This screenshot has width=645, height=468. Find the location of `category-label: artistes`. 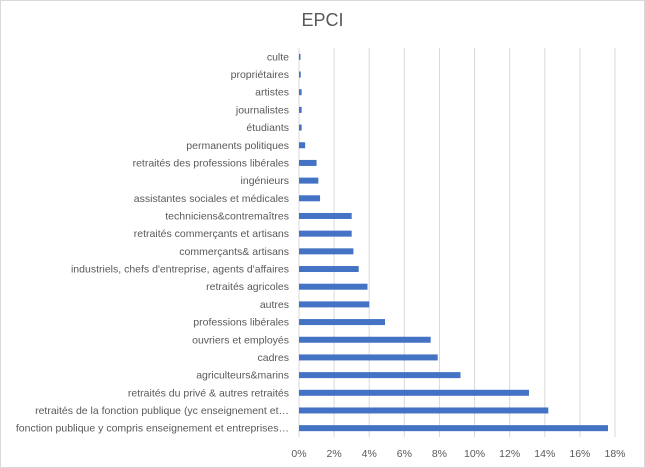

category-label: artistes is located at coordinates (272, 93).